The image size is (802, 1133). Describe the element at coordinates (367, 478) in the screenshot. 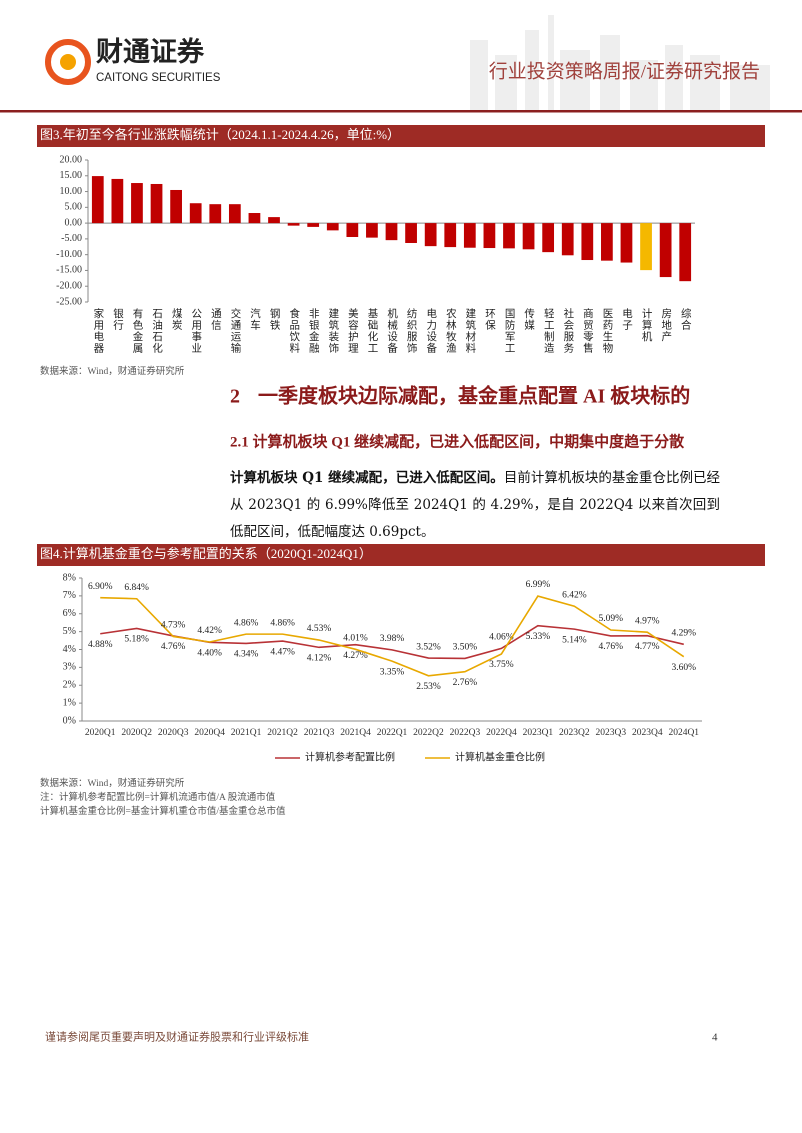

I see `paragraph-bold: 计算机板块 Q1 继续减配，已进入低配区间。` at that location.